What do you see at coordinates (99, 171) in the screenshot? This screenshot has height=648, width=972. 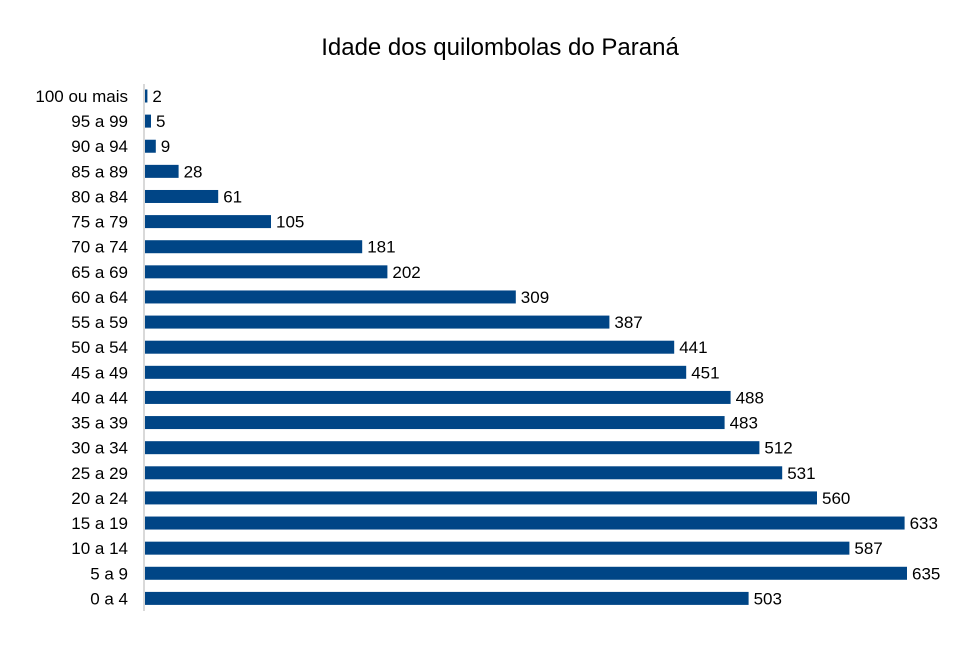 I see `category-label-17: 85 a 89` at bounding box center [99, 171].